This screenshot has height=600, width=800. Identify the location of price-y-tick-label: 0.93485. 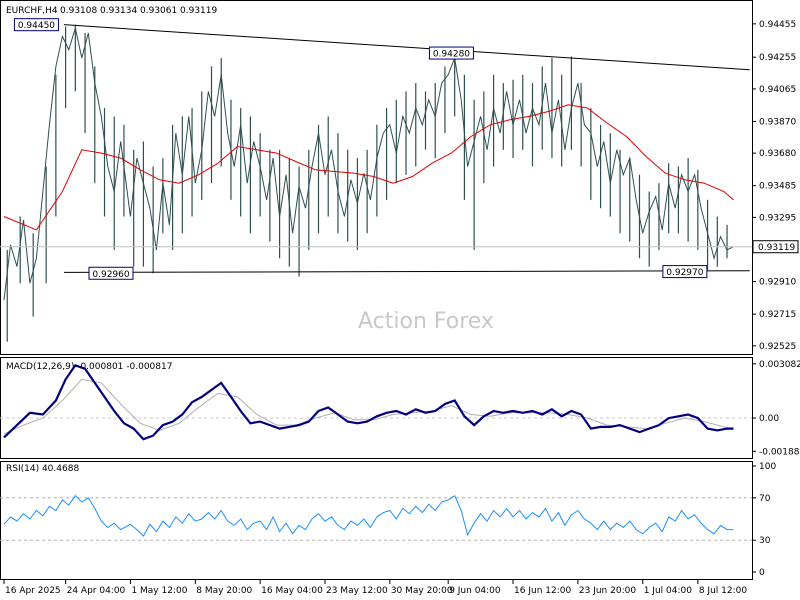
(777, 187).